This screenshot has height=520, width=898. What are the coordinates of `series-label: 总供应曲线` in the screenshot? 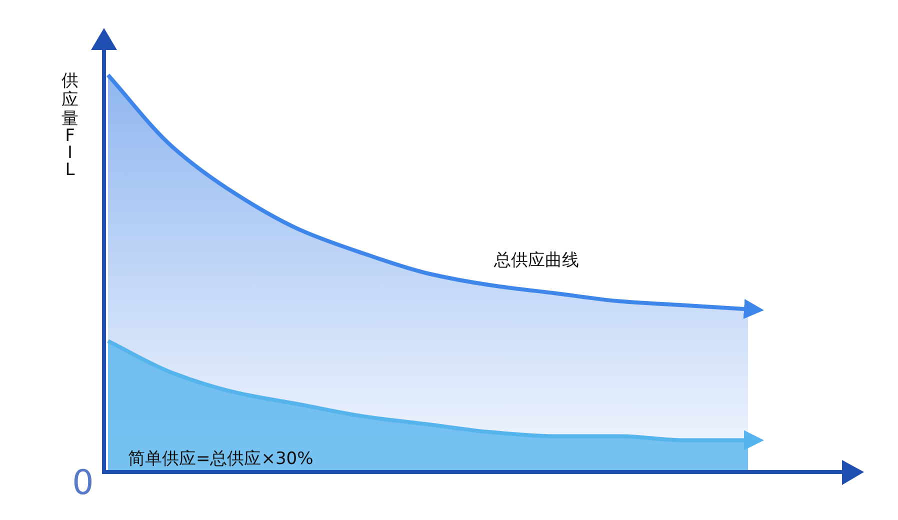 It's located at (536, 260).